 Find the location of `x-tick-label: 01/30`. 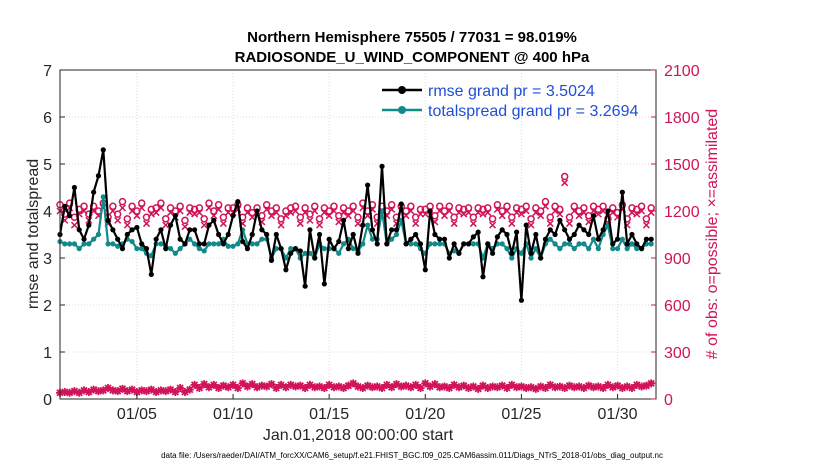

x-tick-label: 01/30 is located at coordinates (618, 414).